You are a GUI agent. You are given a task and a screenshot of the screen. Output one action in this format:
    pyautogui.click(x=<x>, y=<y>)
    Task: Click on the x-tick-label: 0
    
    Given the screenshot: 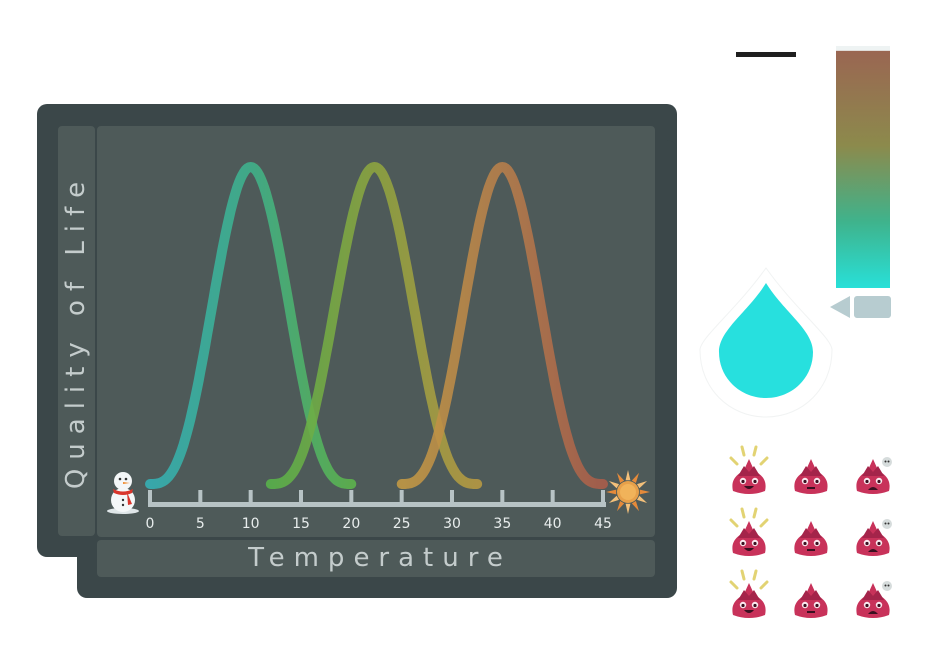 What is the action you would take?
    pyautogui.click(x=150, y=524)
    